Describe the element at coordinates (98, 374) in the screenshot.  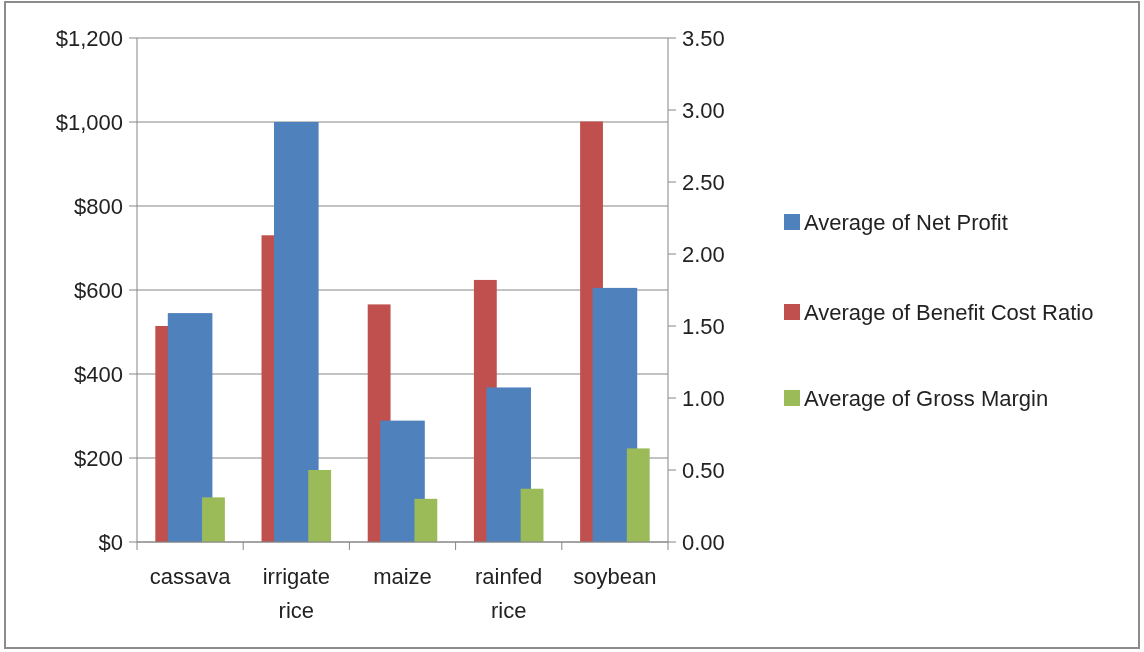
I see `y-tick-label: $400` at that location.